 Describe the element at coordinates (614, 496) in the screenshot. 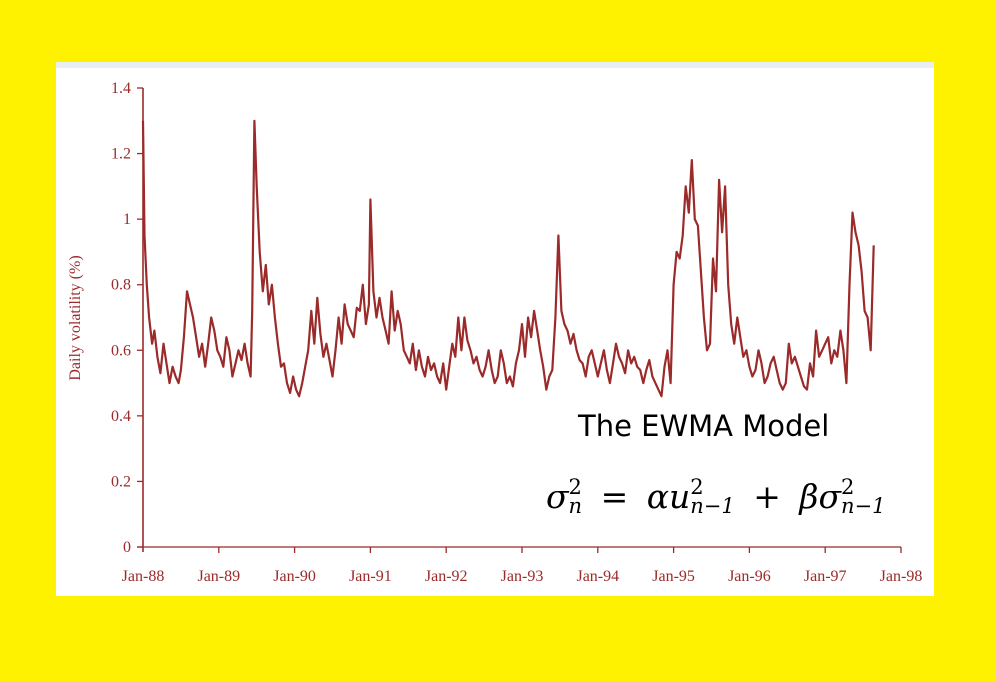

I see `formula-equals: =` at that location.